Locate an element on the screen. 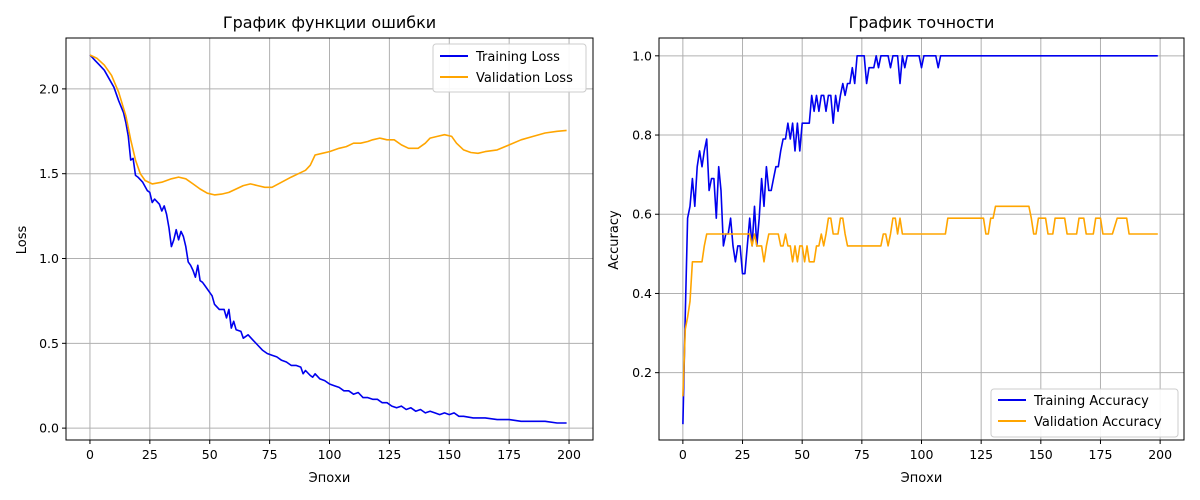 This screenshot has width=1200, height=500. legend-label-validation-accuracy: Validation Accuracy is located at coordinates (1098, 422).